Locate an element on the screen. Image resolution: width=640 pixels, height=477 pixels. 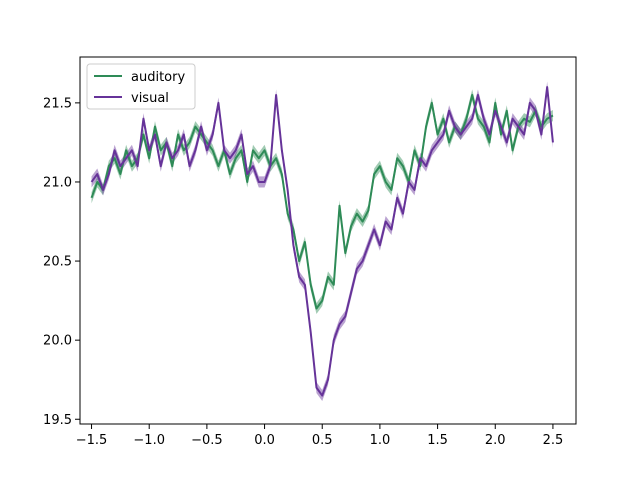
x-tick-label: 0.0 is located at coordinates (264, 440).